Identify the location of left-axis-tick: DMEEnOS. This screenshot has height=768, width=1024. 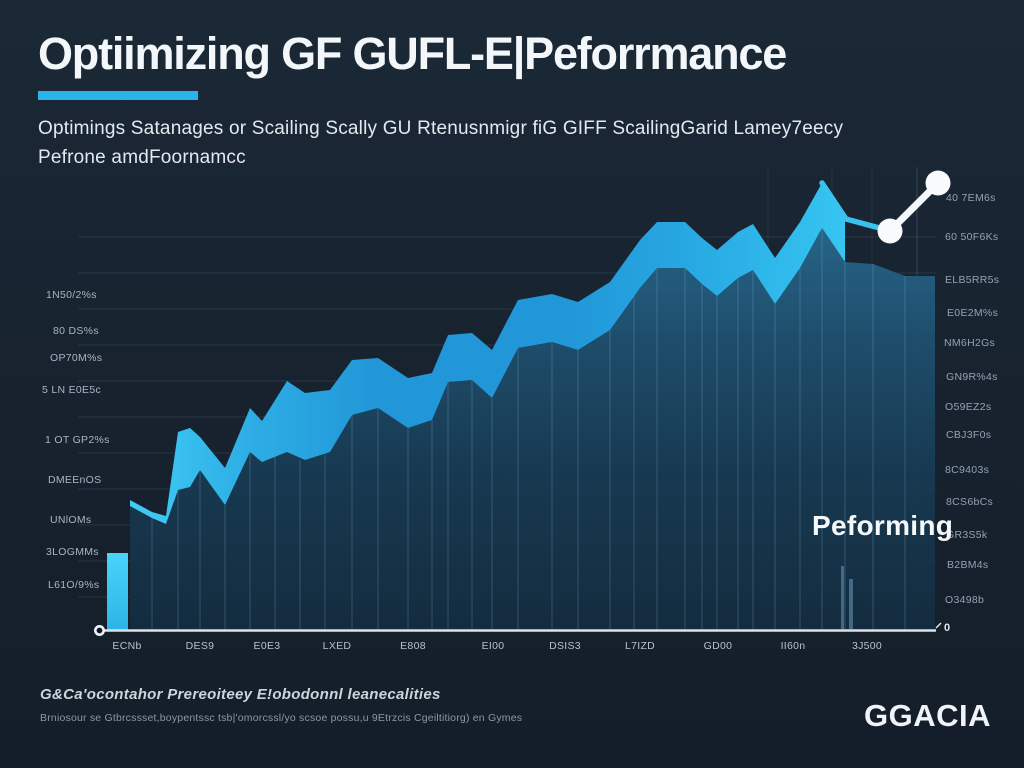
(75, 480).